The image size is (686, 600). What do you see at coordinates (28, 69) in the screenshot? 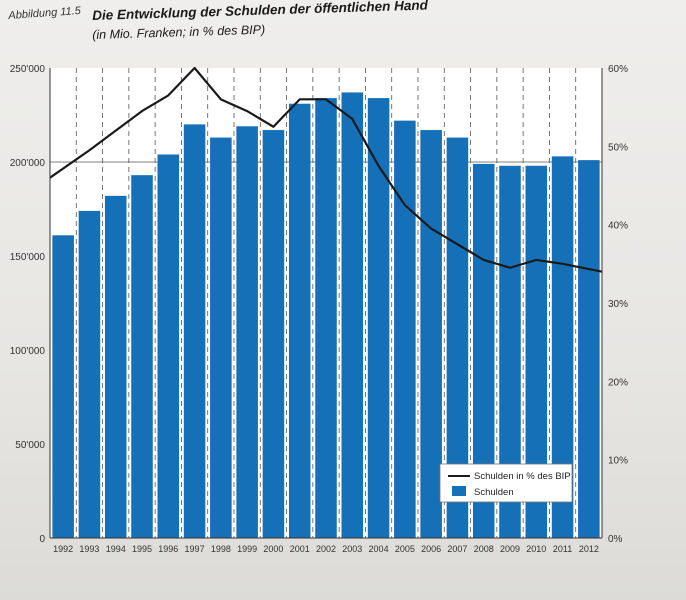
I see `y-left-tick-label: 250'000` at bounding box center [28, 69].